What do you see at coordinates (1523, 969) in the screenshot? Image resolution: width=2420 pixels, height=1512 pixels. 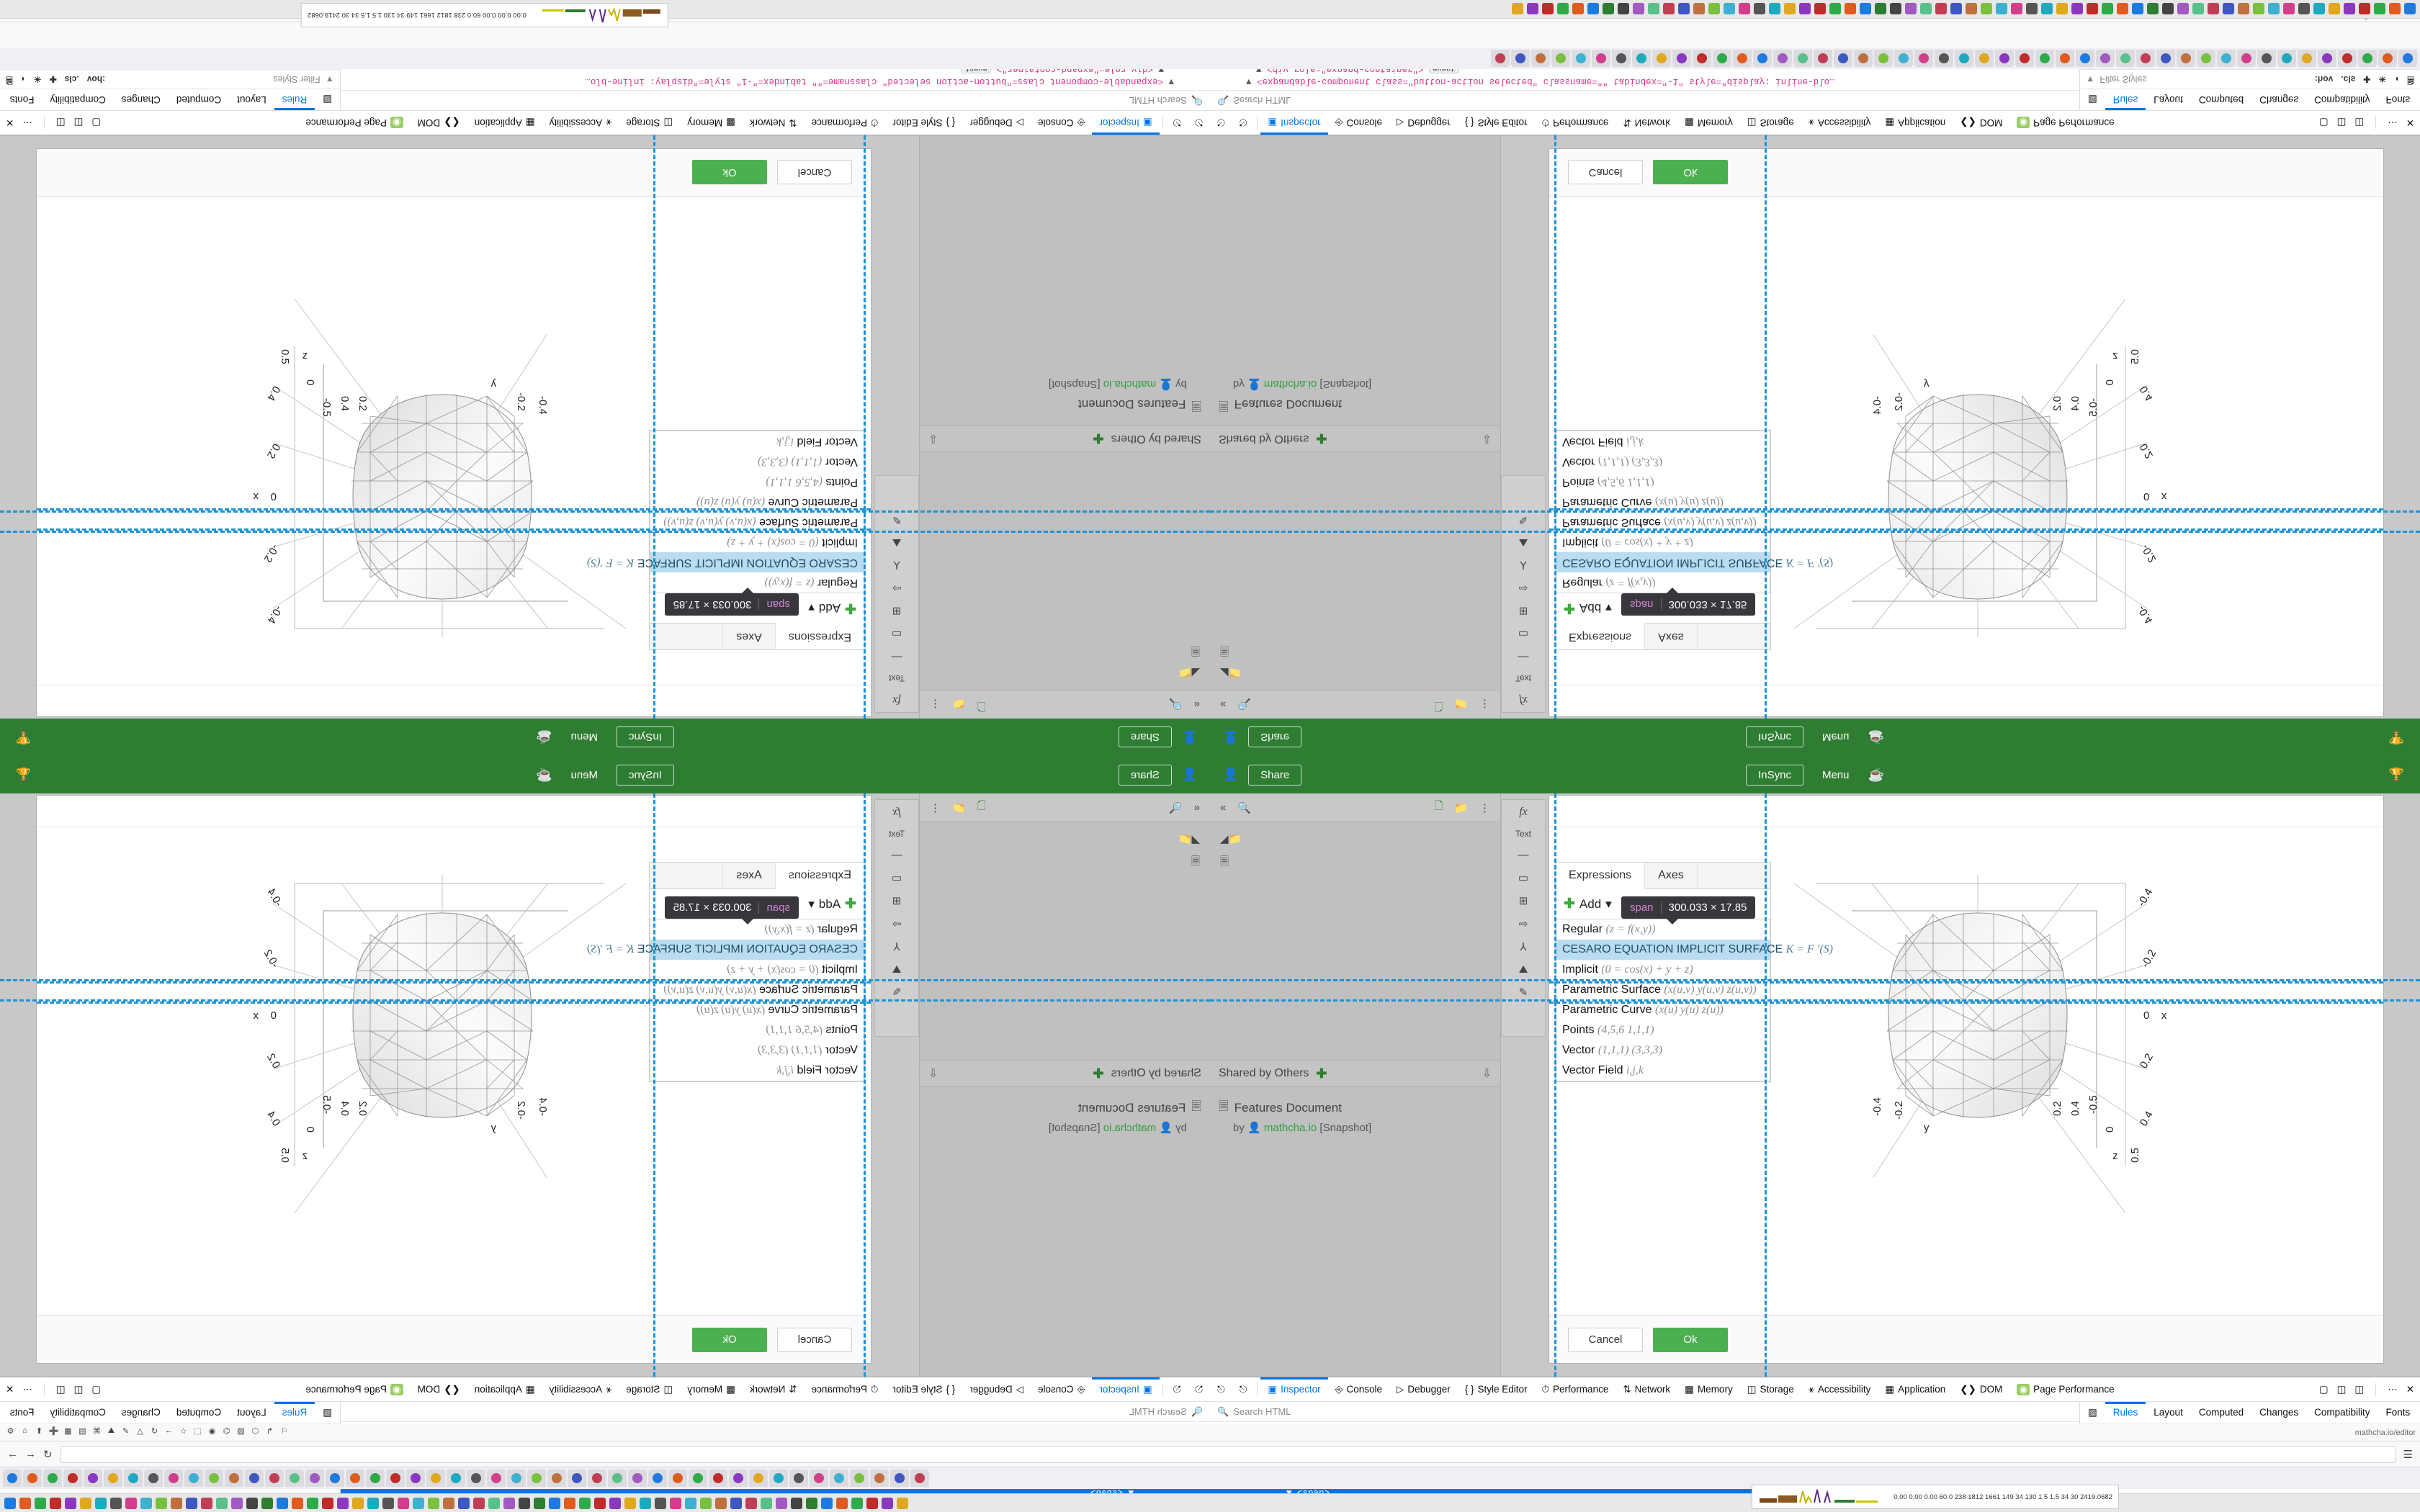 I see `image-tool-icon: ⛰` at bounding box center [1523, 969].